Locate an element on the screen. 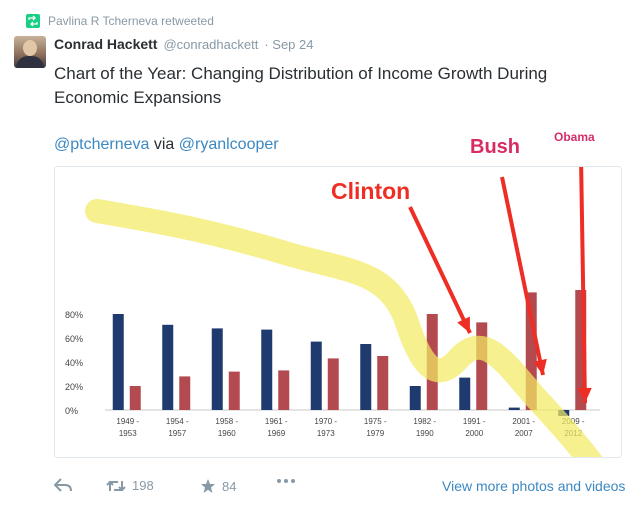 The height and width of the screenshot is (520, 640). y-tick-label: 60% is located at coordinates (74, 339).